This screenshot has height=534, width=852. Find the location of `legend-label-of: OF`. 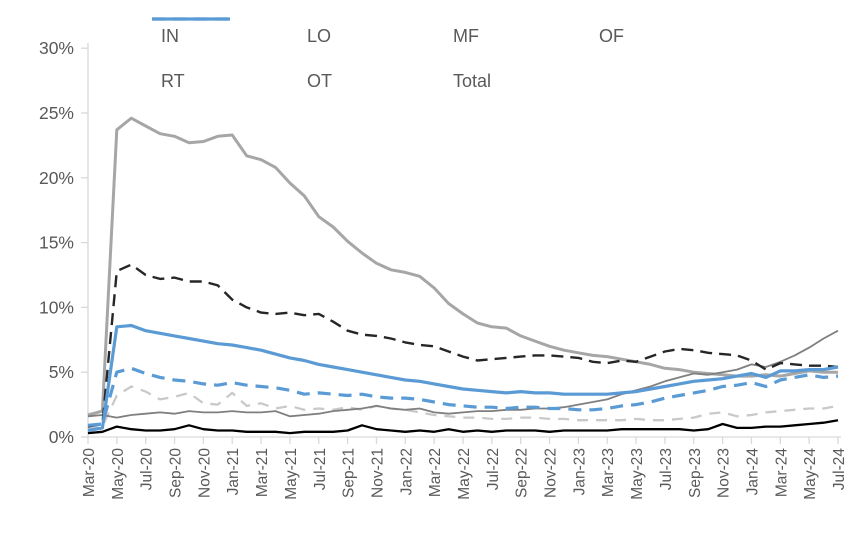

legend-label-of: OF is located at coordinates (611, 36).